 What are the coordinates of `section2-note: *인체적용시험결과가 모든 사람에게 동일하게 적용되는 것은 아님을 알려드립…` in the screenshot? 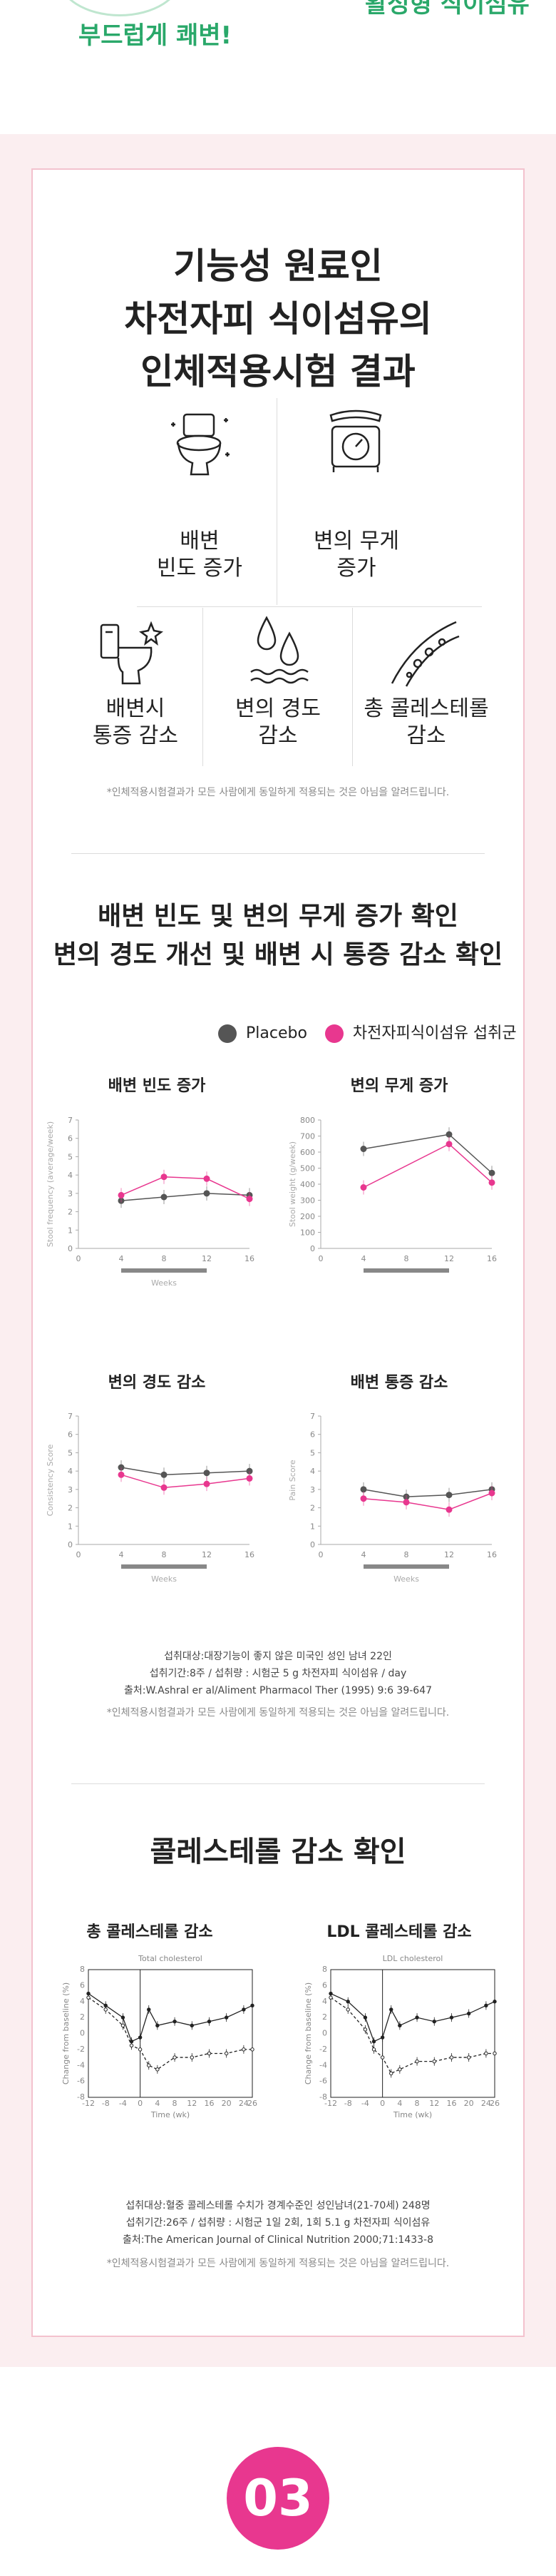 It's located at (278, 1713).